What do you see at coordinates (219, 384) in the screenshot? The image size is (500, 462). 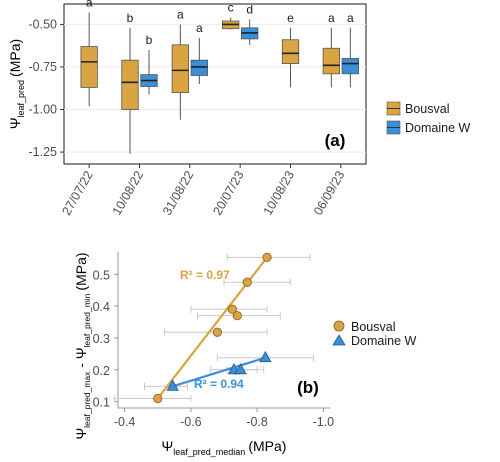 I see `panel-b-r2-domaine-w: R² = 0.94` at bounding box center [219, 384].